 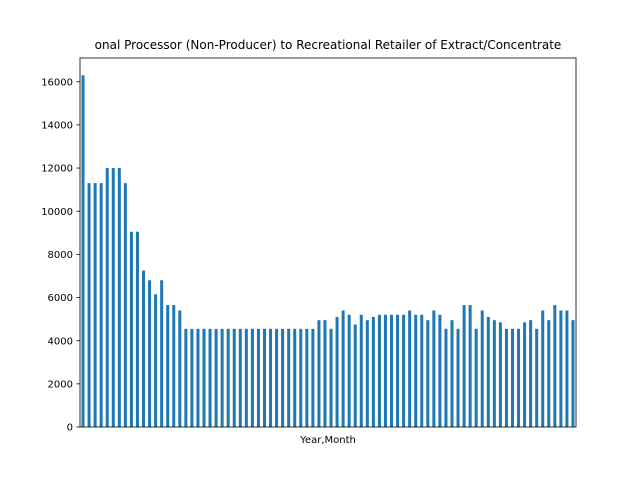 I want to click on y-axis: 0 2000 4000 6000 8000 10000 12000 14000 16000, so click(x=60, y=255).